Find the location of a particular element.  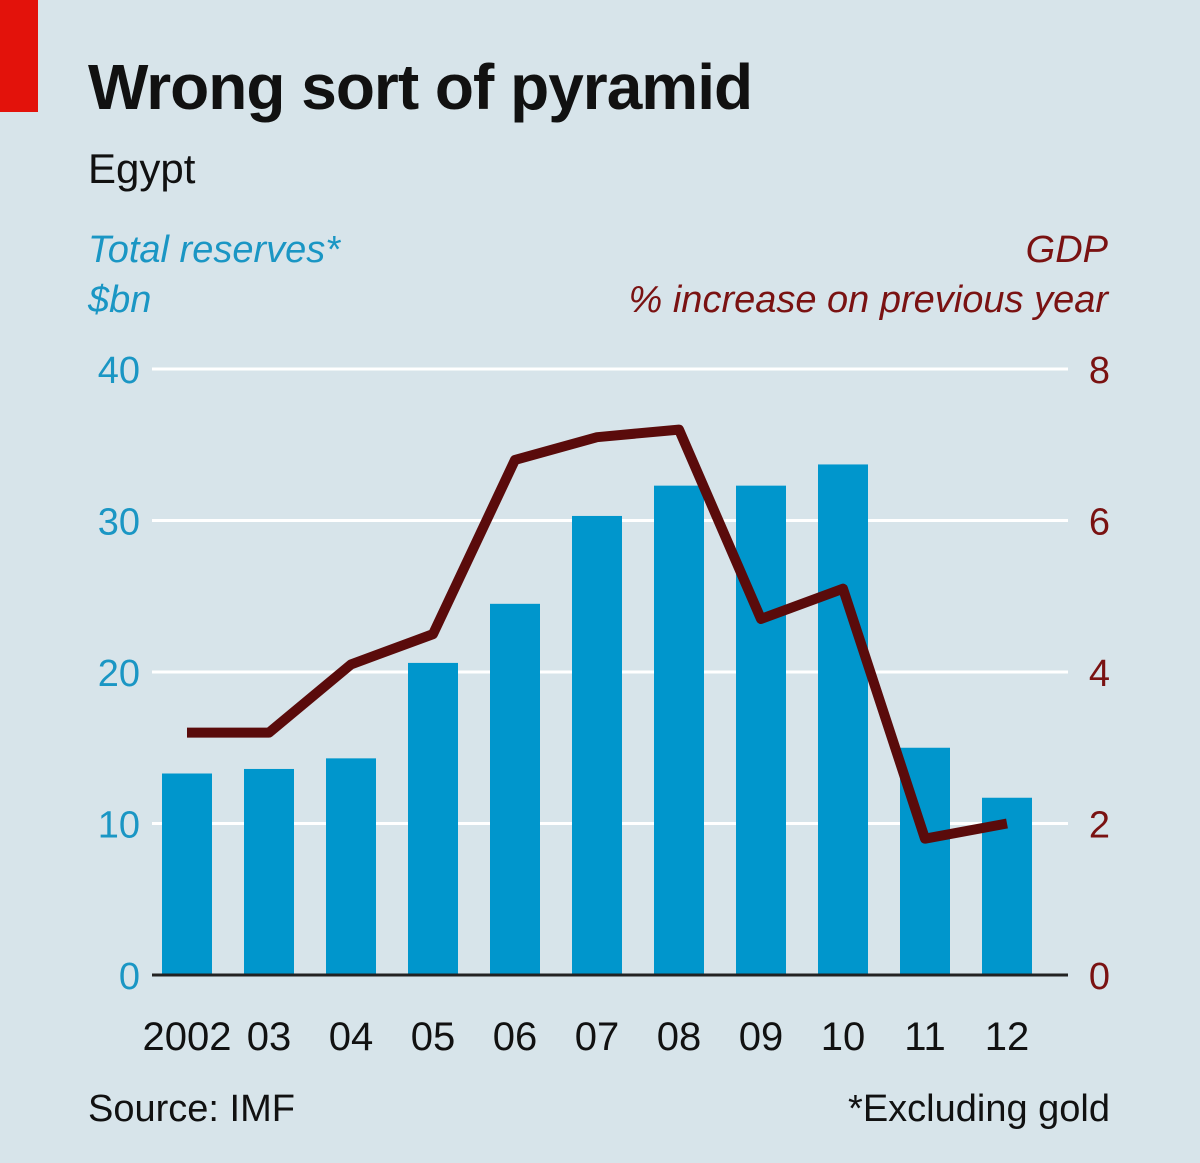

source-note: Source: IMF is located at coordinates (191, 1109).